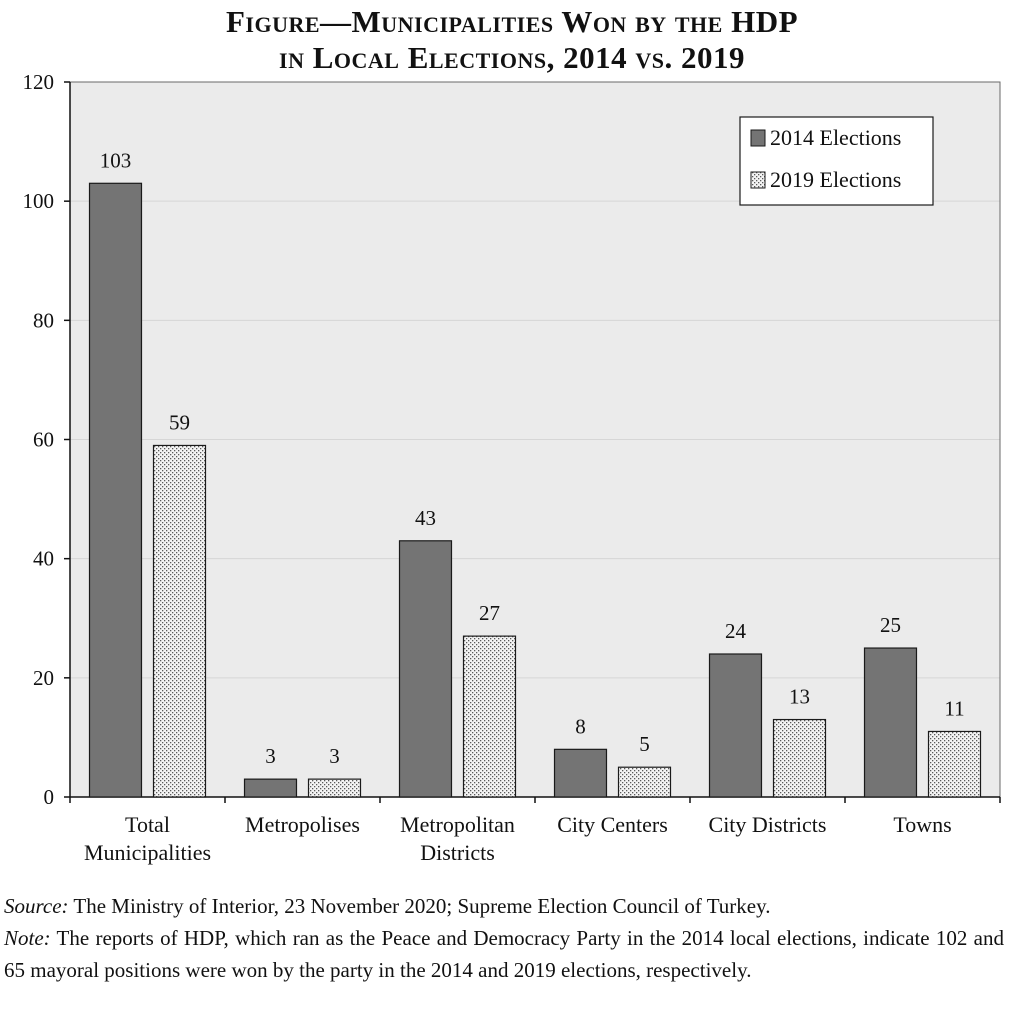 Image resolution: width=1024 pixels, height=1020 pixels. I want to click on legend-label-2019: 2019 Elections, so click(835, 179).